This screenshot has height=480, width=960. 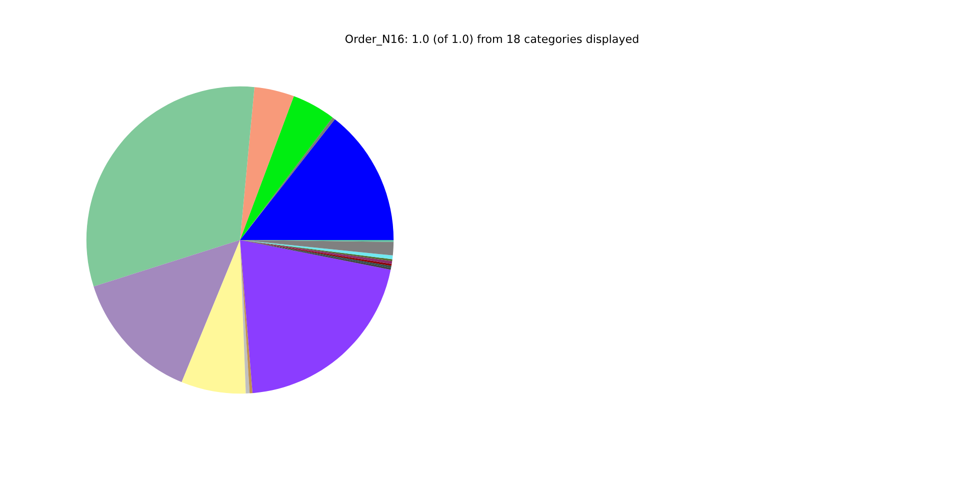 What do you see at coordinates (491, 40) in the screenshot?
I see `text: Order_N16: 1.0 (of 1.0) from 18 categories displayed` at bounding box center [491, 40].